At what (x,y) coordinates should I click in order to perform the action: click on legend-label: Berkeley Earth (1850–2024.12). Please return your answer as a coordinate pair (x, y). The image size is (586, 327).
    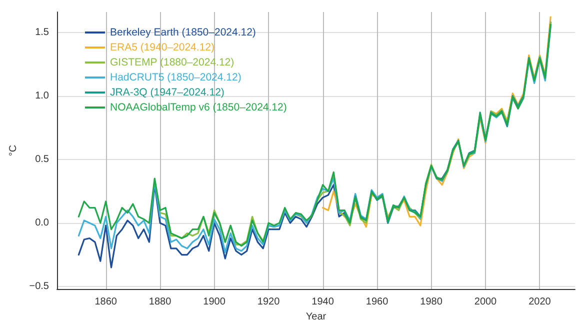
    Looking at the image, I should click on (183, 32).